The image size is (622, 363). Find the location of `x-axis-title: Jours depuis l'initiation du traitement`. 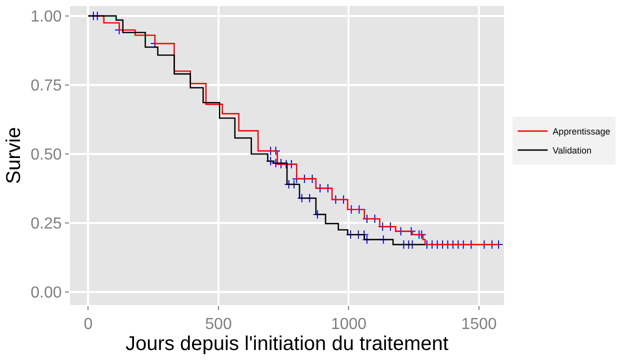

x-axis-title: Jours depuis l'initiation du traitement is located at coordinates (287, 344).